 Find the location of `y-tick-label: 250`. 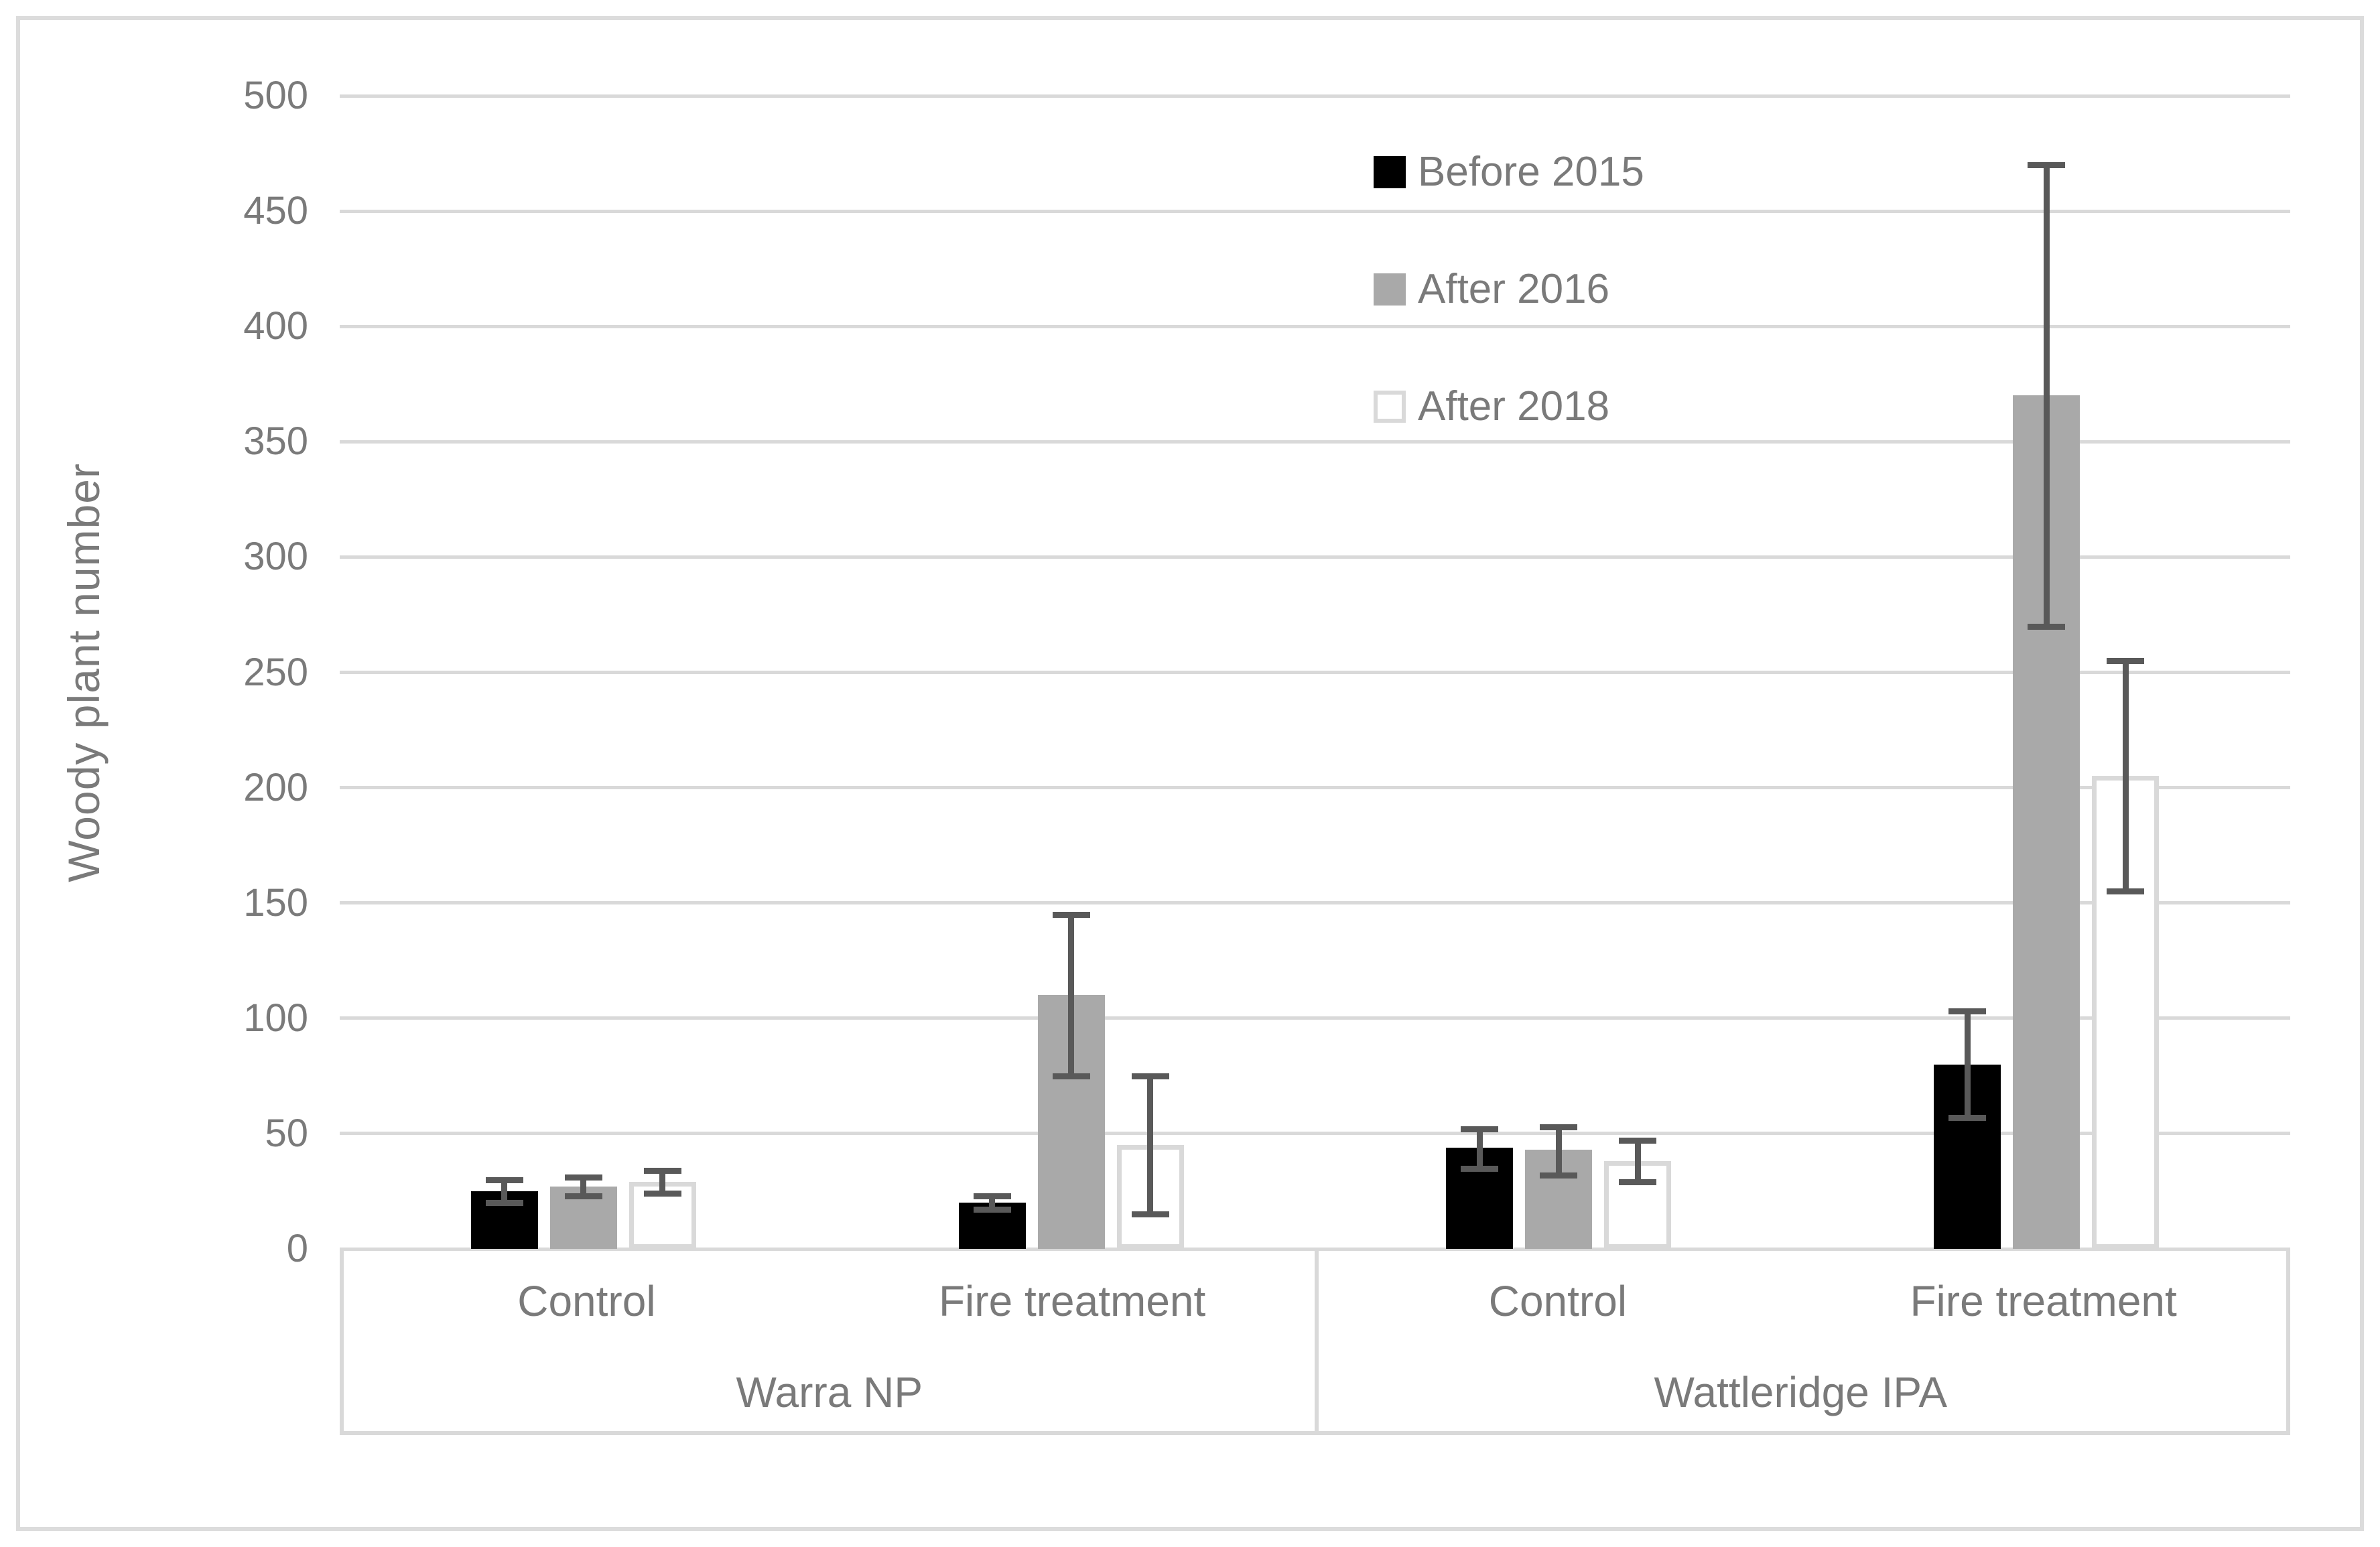

y-tick-label: 250 is located at coordinates (275, 672).